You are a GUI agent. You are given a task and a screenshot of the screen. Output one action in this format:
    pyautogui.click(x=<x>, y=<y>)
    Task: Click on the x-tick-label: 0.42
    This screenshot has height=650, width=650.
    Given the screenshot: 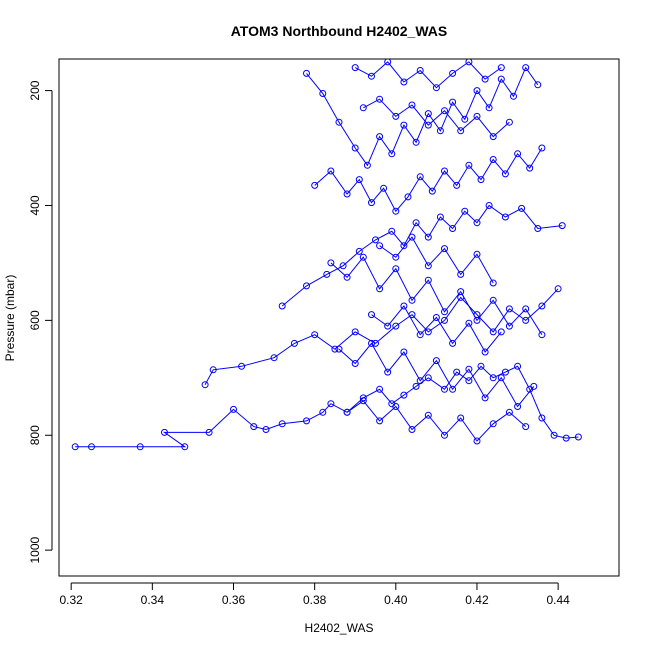 What is the action you would take?
    pyautogui.click(x=477, y=600)
    